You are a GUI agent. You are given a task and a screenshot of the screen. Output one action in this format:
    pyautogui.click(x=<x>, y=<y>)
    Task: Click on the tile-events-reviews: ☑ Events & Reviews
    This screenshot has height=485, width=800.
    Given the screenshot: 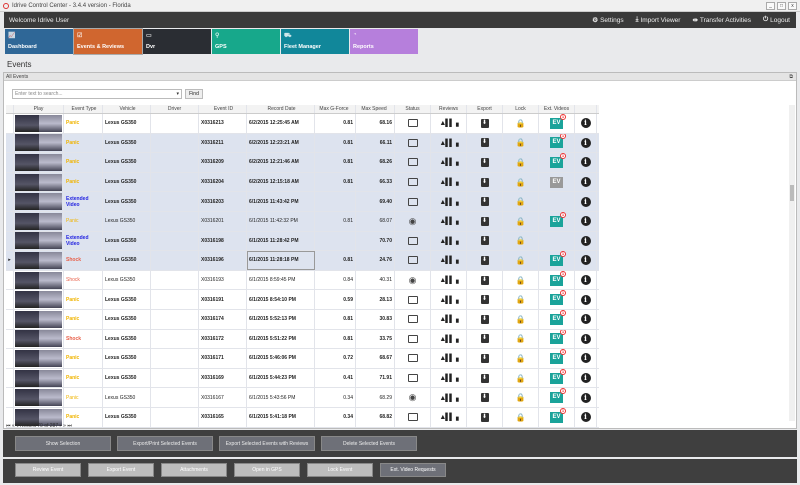 What is the action you would take?
    pyautogui.click(x=108, y=41)
    